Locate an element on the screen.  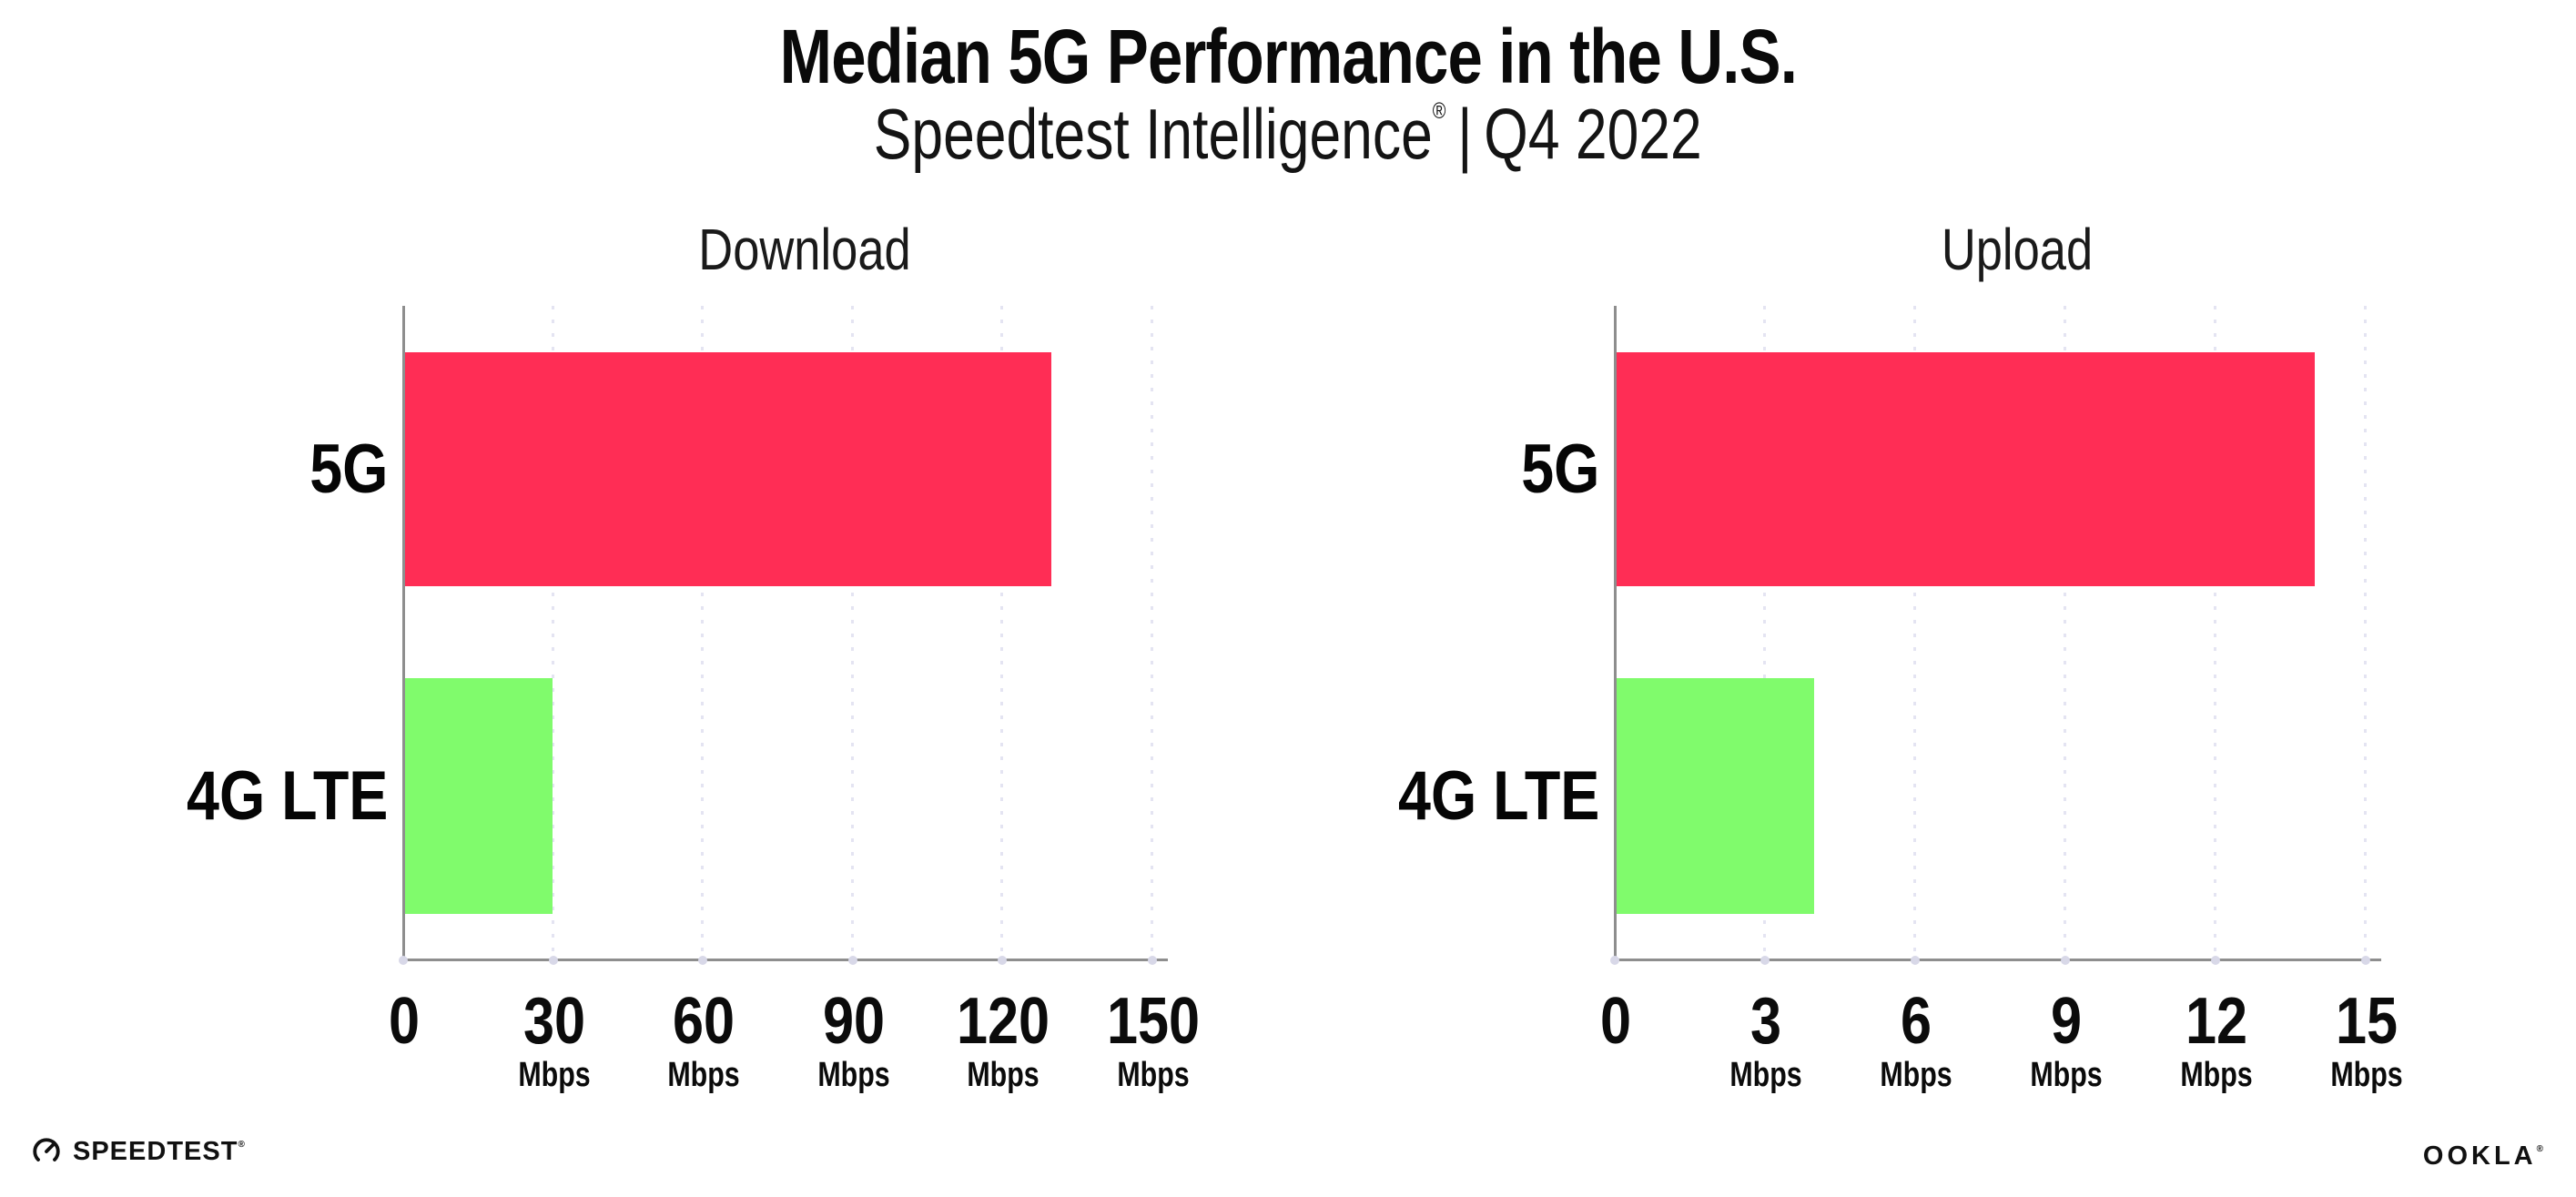
ookla-logo: OOKLA® is located at coordinates (2483, 1156).